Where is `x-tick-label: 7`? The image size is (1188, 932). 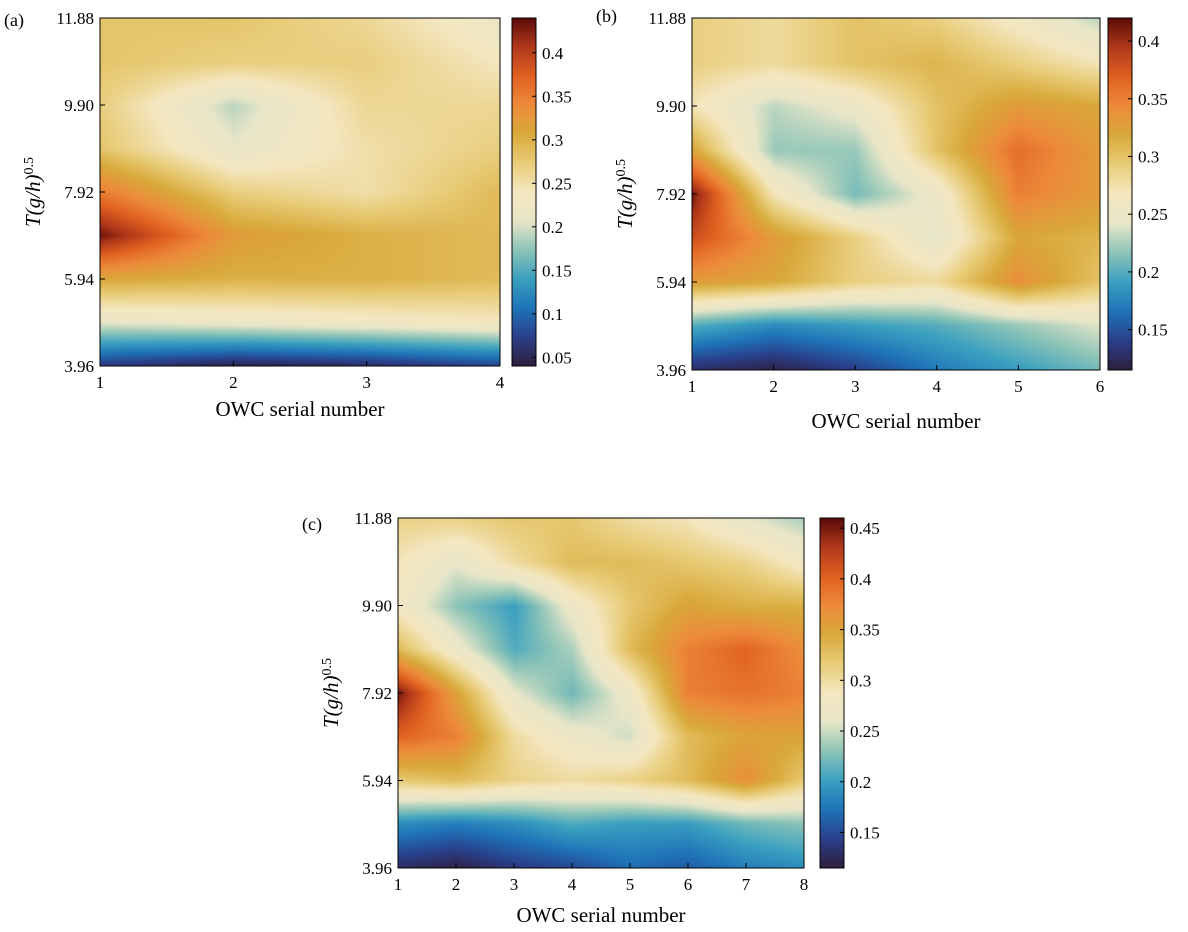
x-tick-label: 7 is located at coordinates (746, 884).